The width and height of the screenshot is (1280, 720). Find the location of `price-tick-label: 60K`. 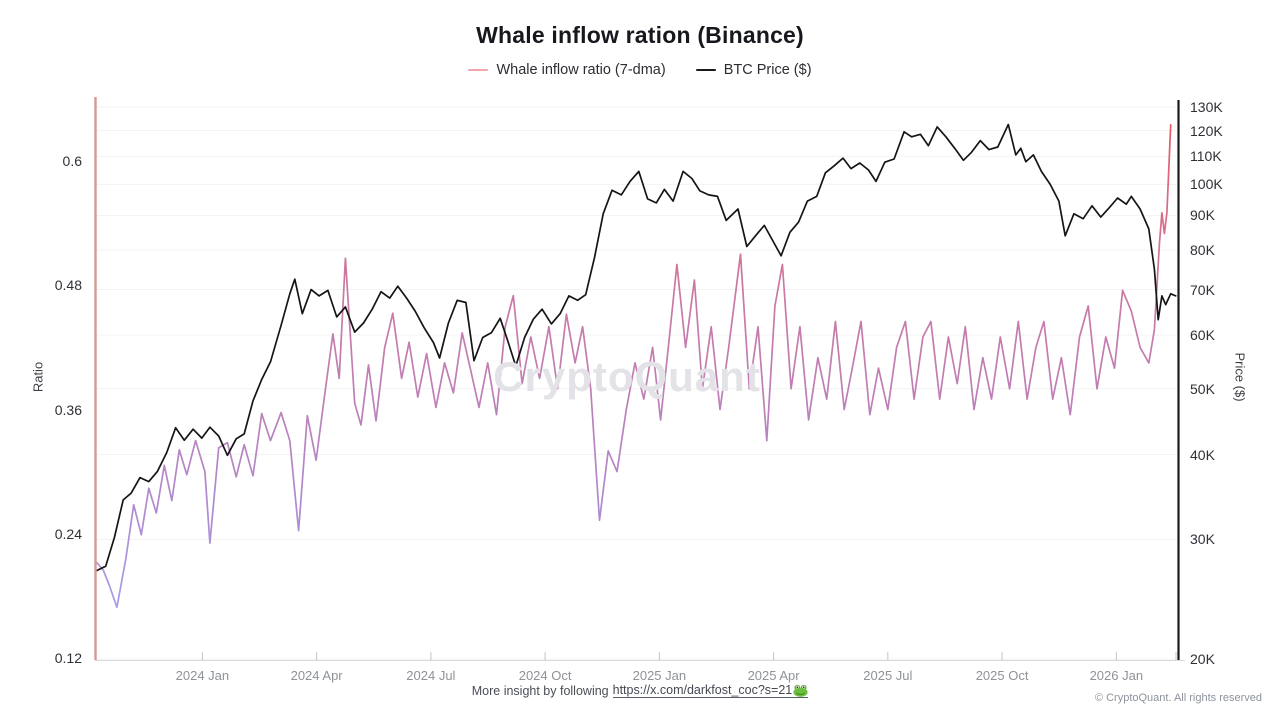

price-tick-label: 60K is located at coordinates (1202, 335).